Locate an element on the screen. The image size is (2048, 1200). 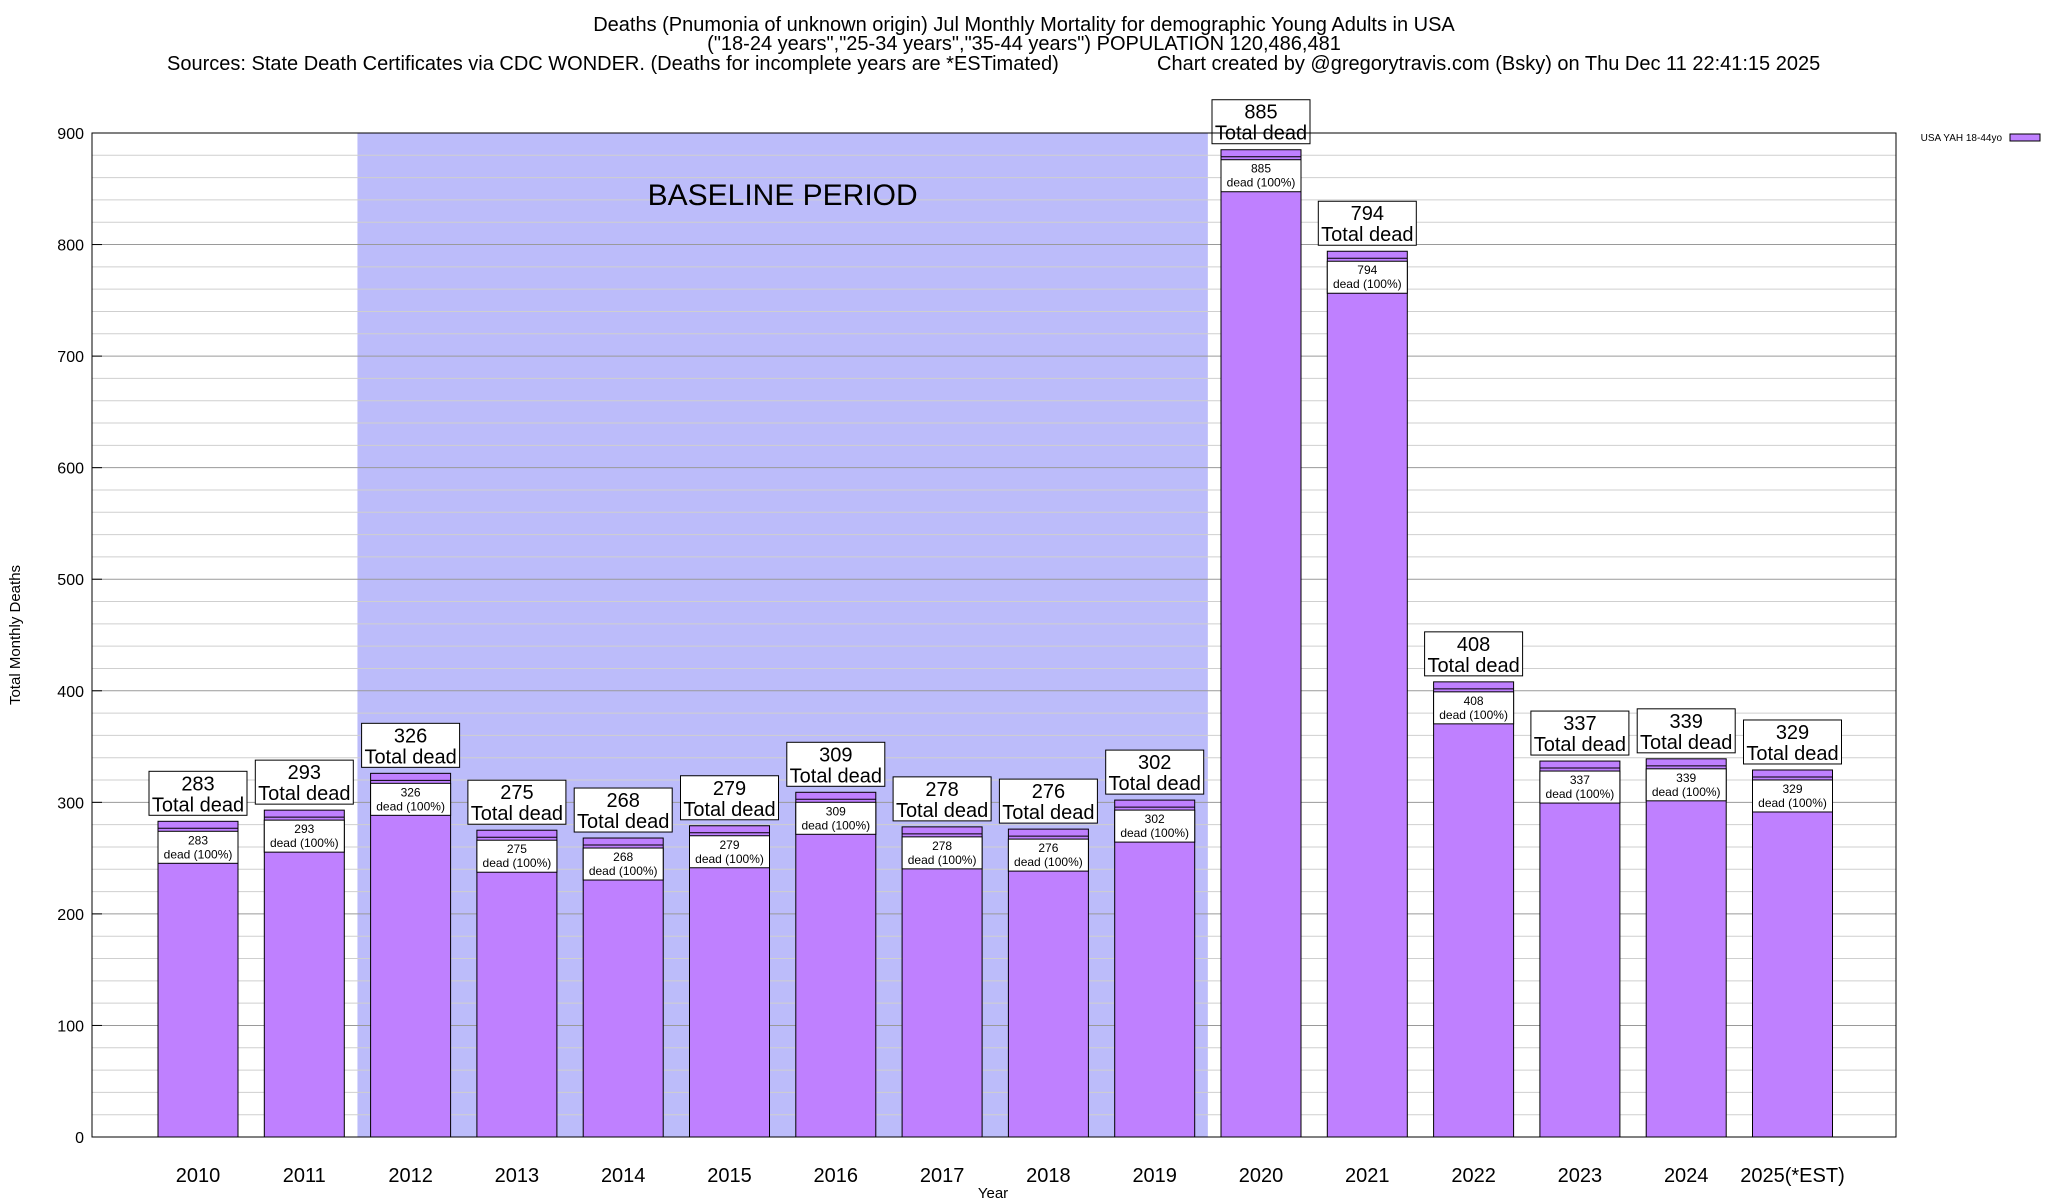
x-tick-label: 2012 is located at coordinates (410, 1176).